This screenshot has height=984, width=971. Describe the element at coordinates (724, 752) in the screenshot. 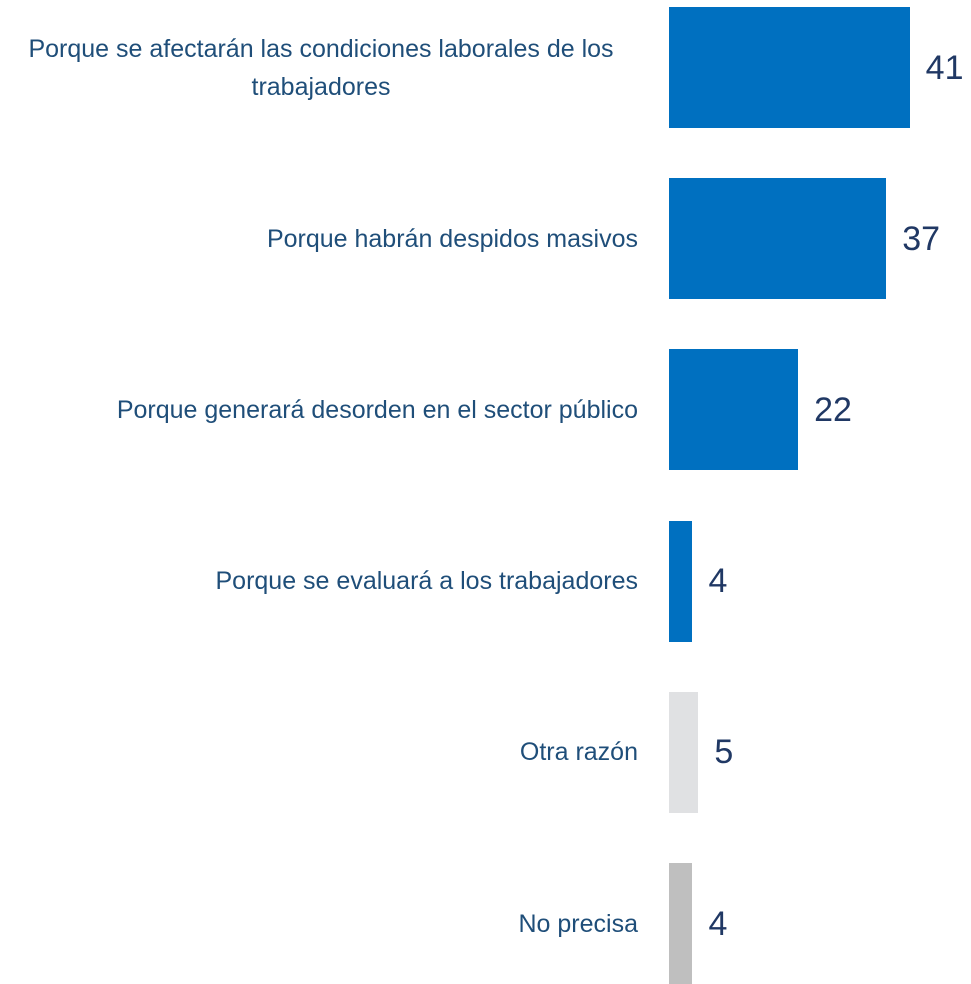

I see `value-label: 5` at that location.